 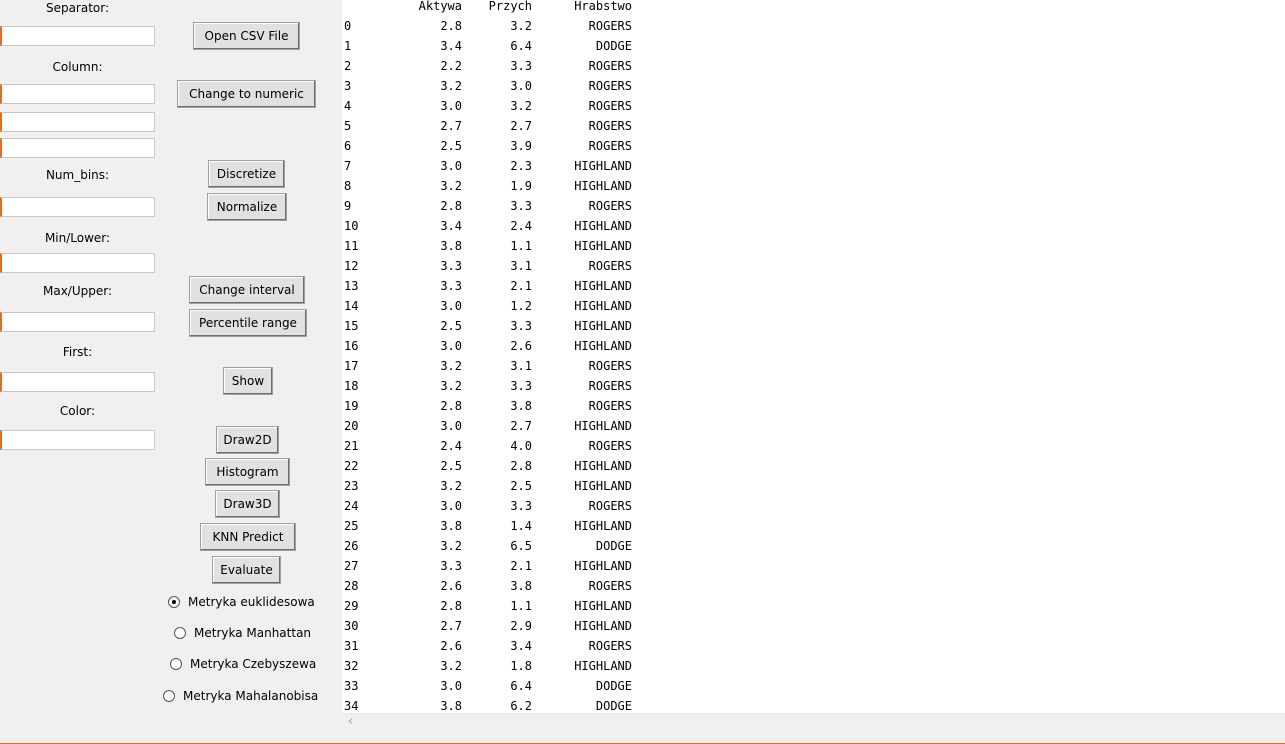 I want to click on cell-aktywa: 2.2, so click(x=451, y=66).